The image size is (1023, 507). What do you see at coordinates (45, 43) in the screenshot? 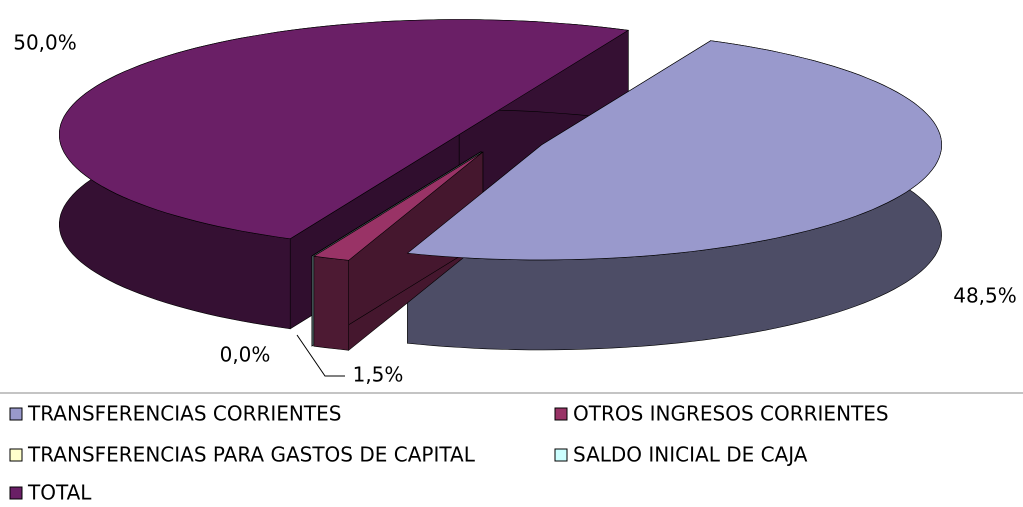
I see `data-label: 50,0%` at bounding box center [45, 43].